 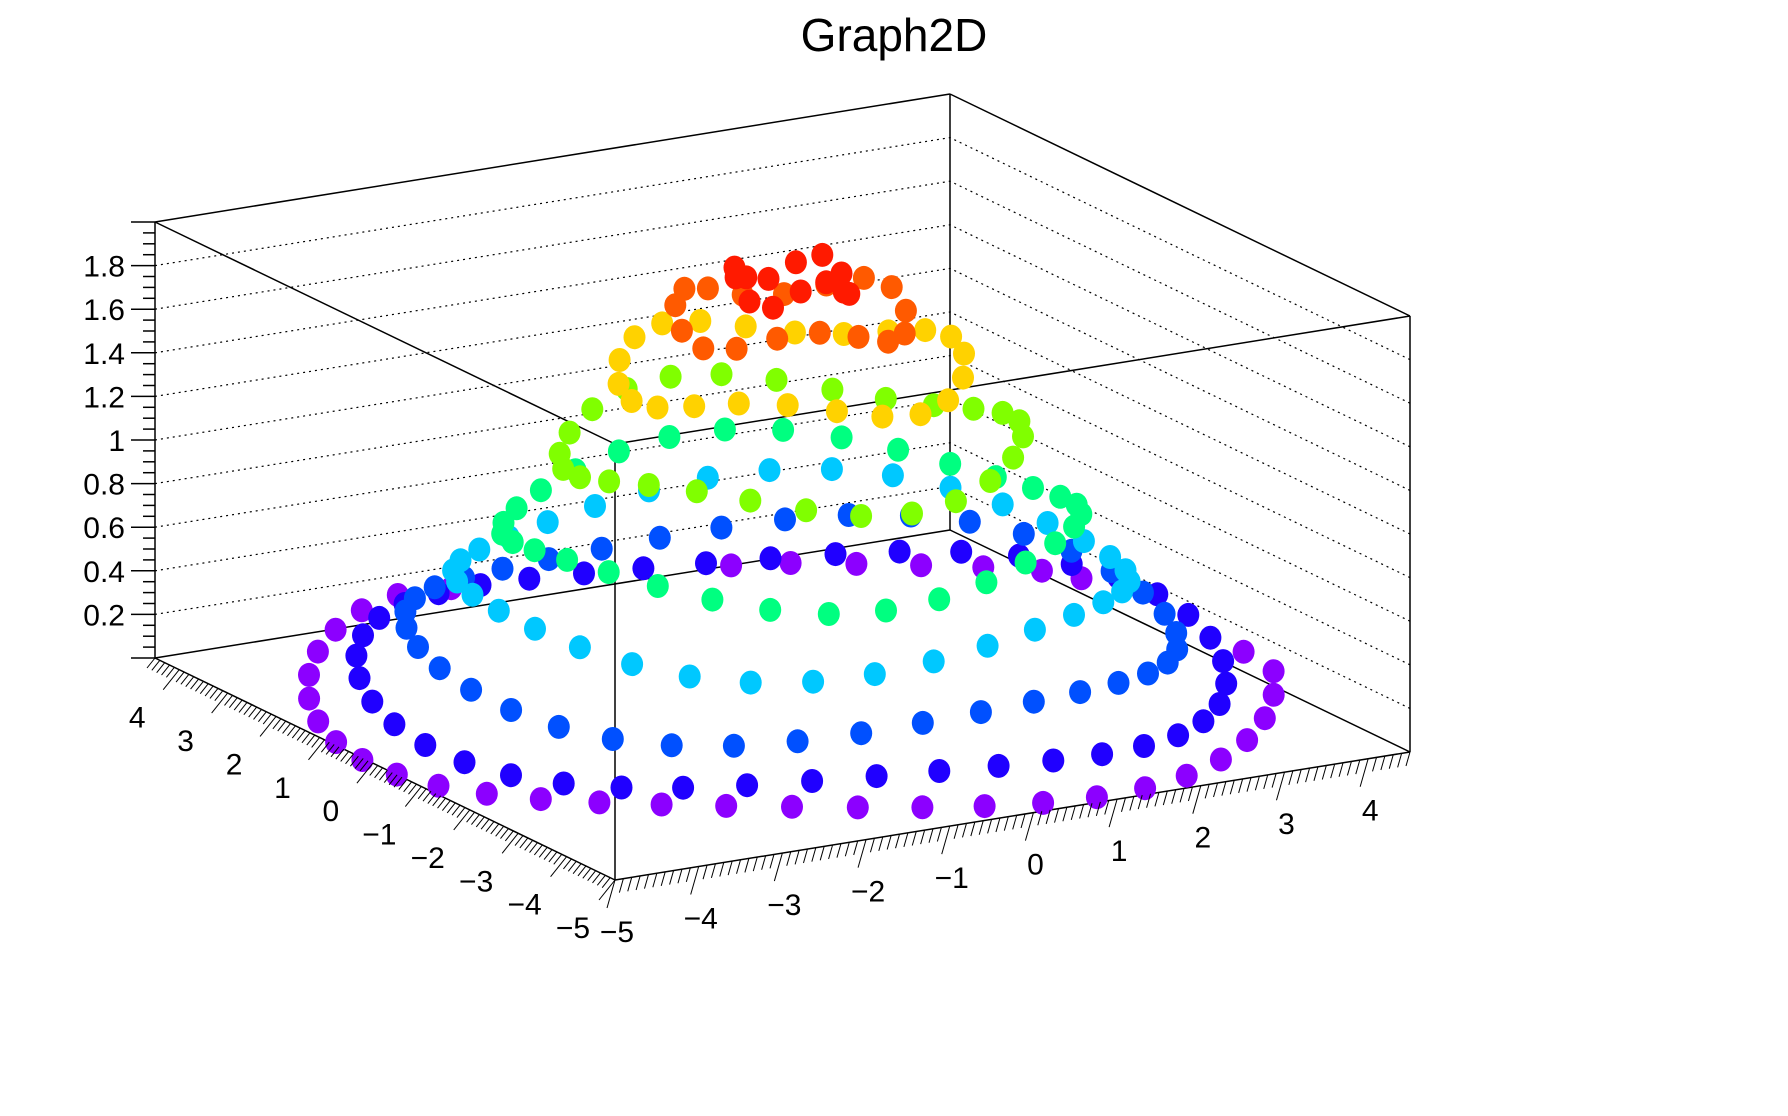 I want to click on x-tick-label: −4, so click(x=701, y=919).